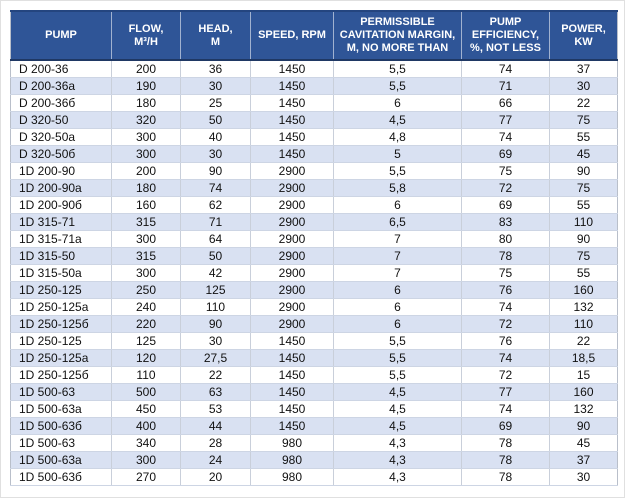 This screenshot has height=500, width=627. Describe the element at coordinates (61, 137) in the screenshot. I see `pump-name-cell: D 320-50a` at that location.